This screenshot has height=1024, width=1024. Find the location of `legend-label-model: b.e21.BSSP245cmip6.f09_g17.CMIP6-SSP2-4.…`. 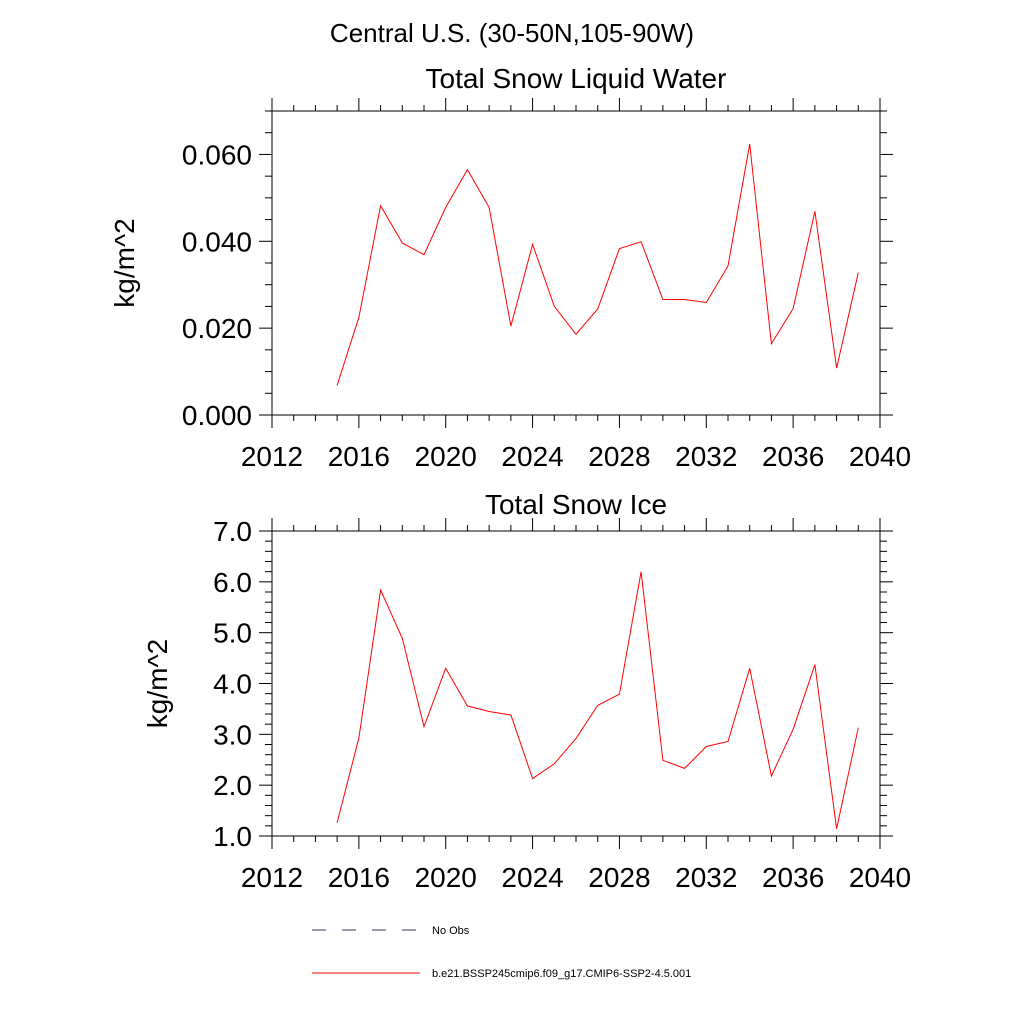

legend-label-model: b.e21.BSSP245cmip6.f09_g17.CMIP6-SSP2-4.… is located at coordinates (561, 974).